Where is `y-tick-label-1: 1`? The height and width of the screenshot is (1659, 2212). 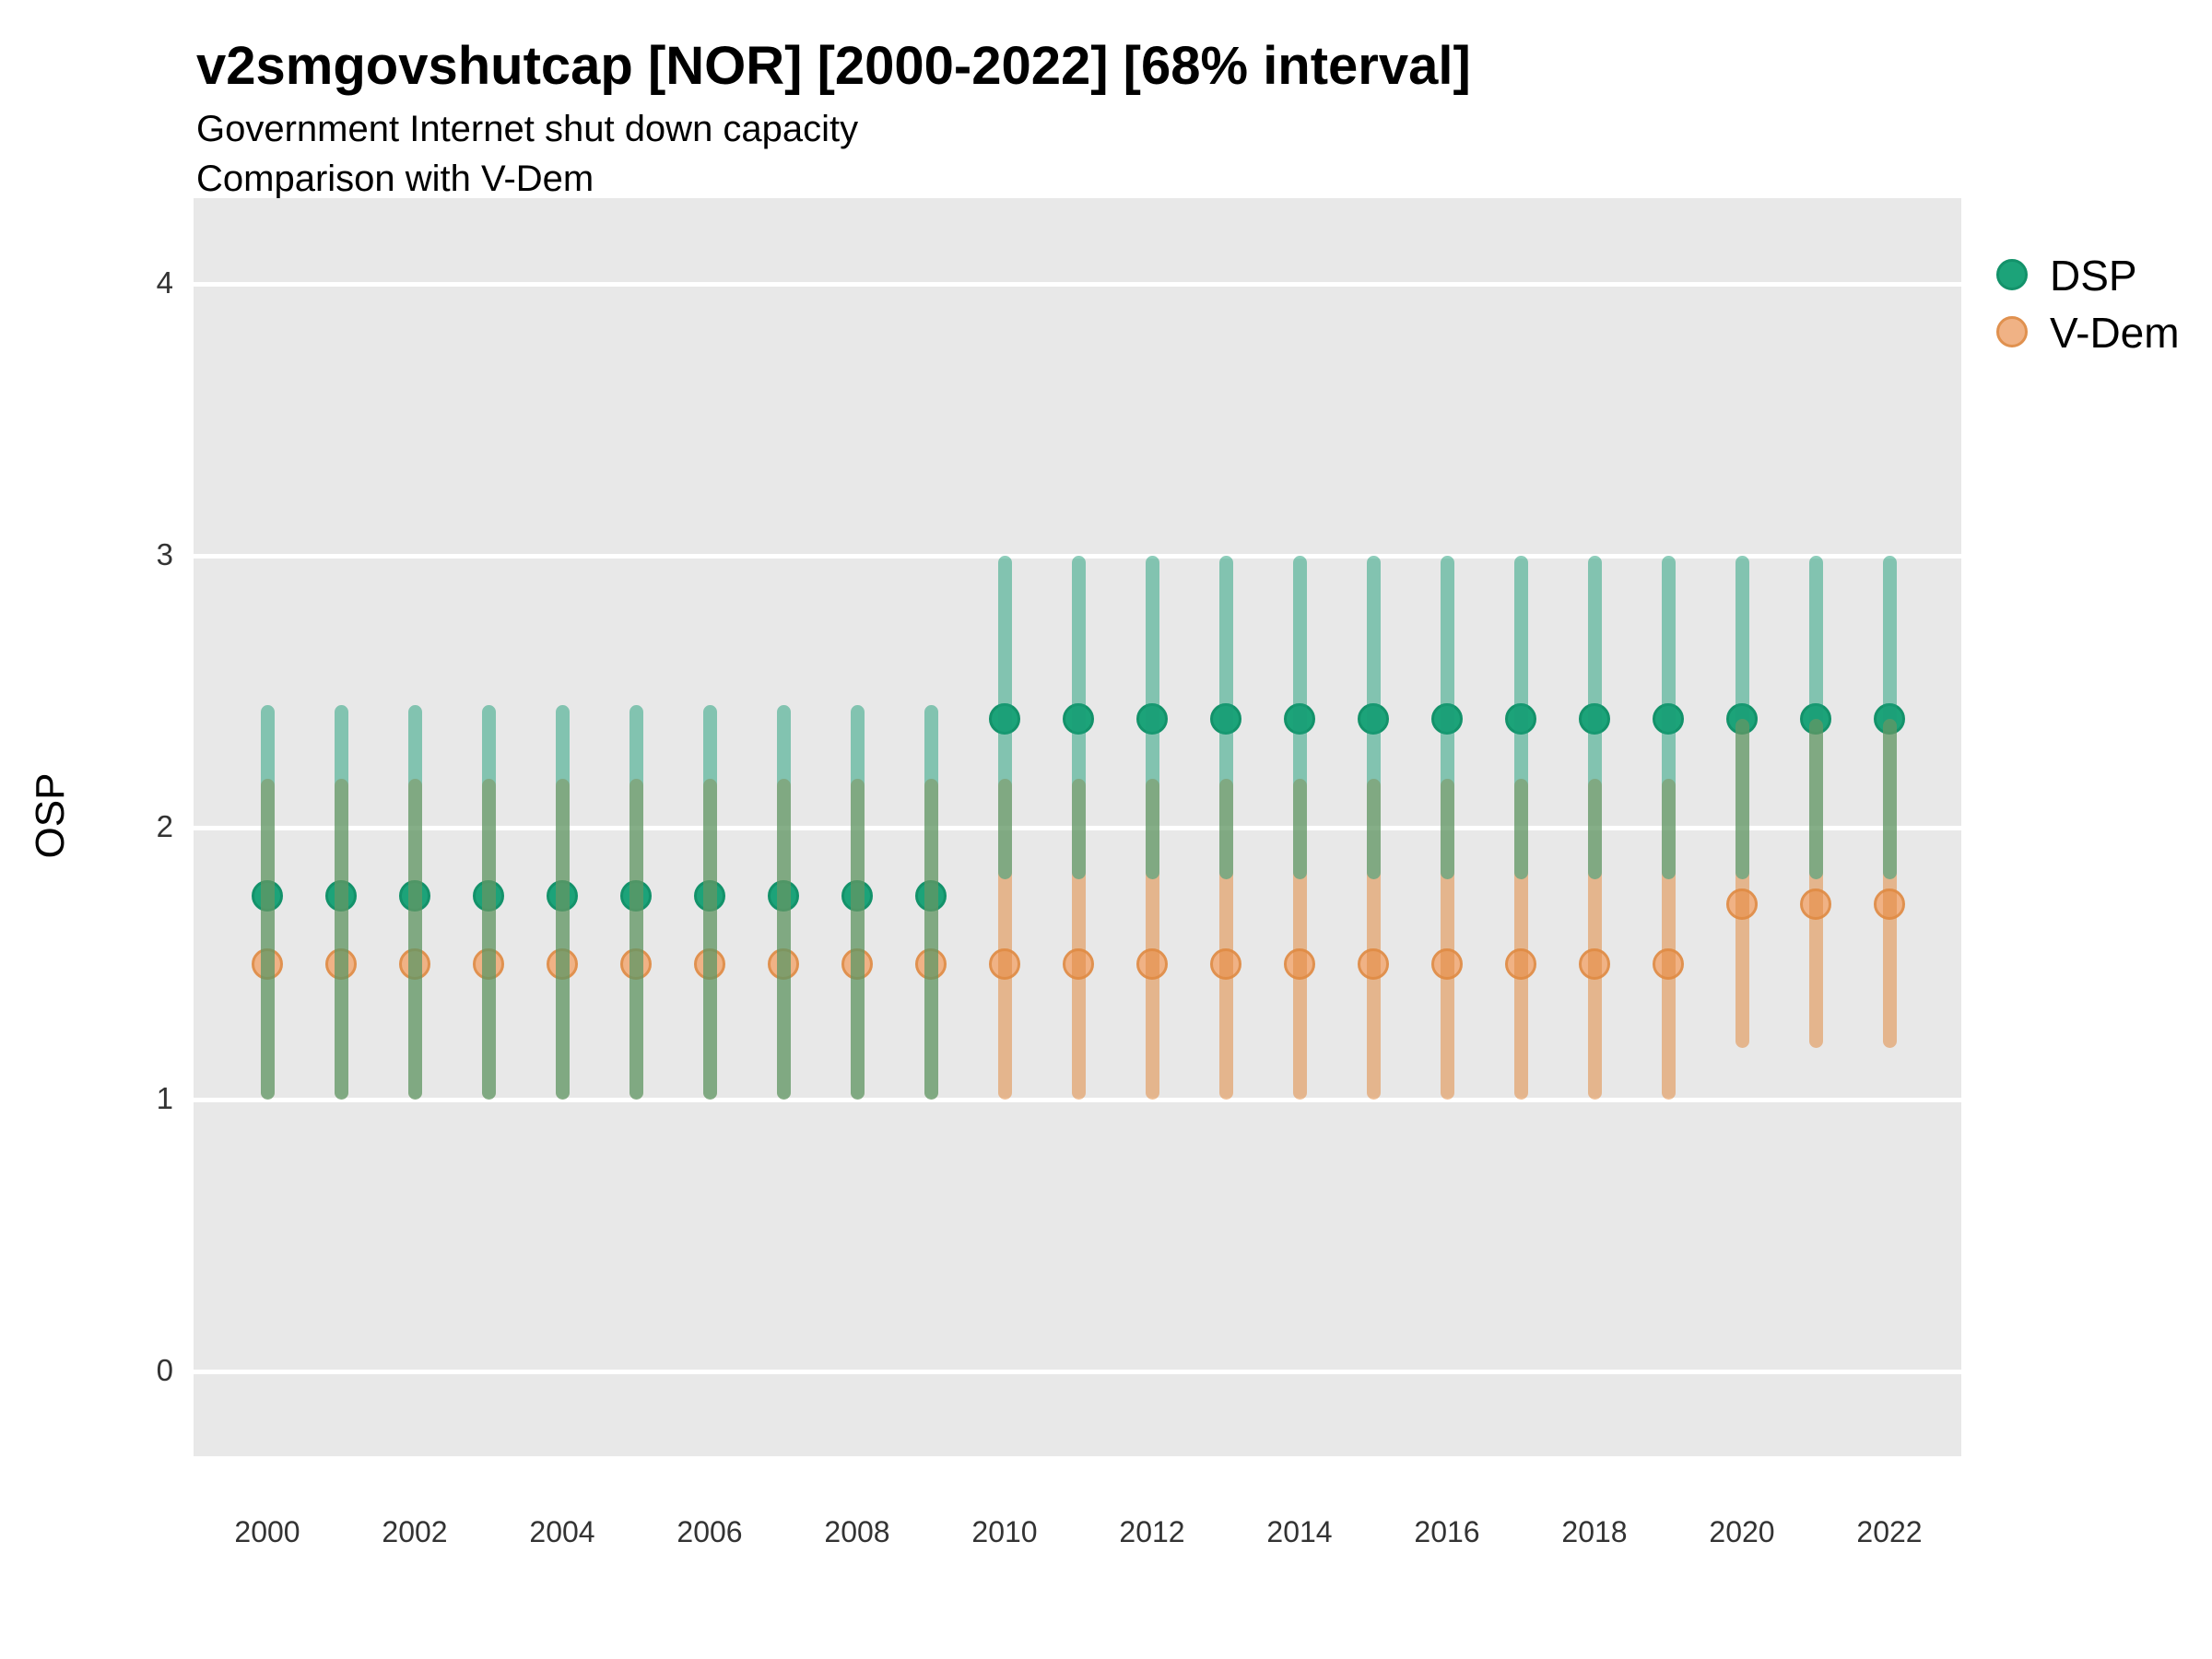
y-tick-label-1: 1 is located at coordinates (164, 1098).